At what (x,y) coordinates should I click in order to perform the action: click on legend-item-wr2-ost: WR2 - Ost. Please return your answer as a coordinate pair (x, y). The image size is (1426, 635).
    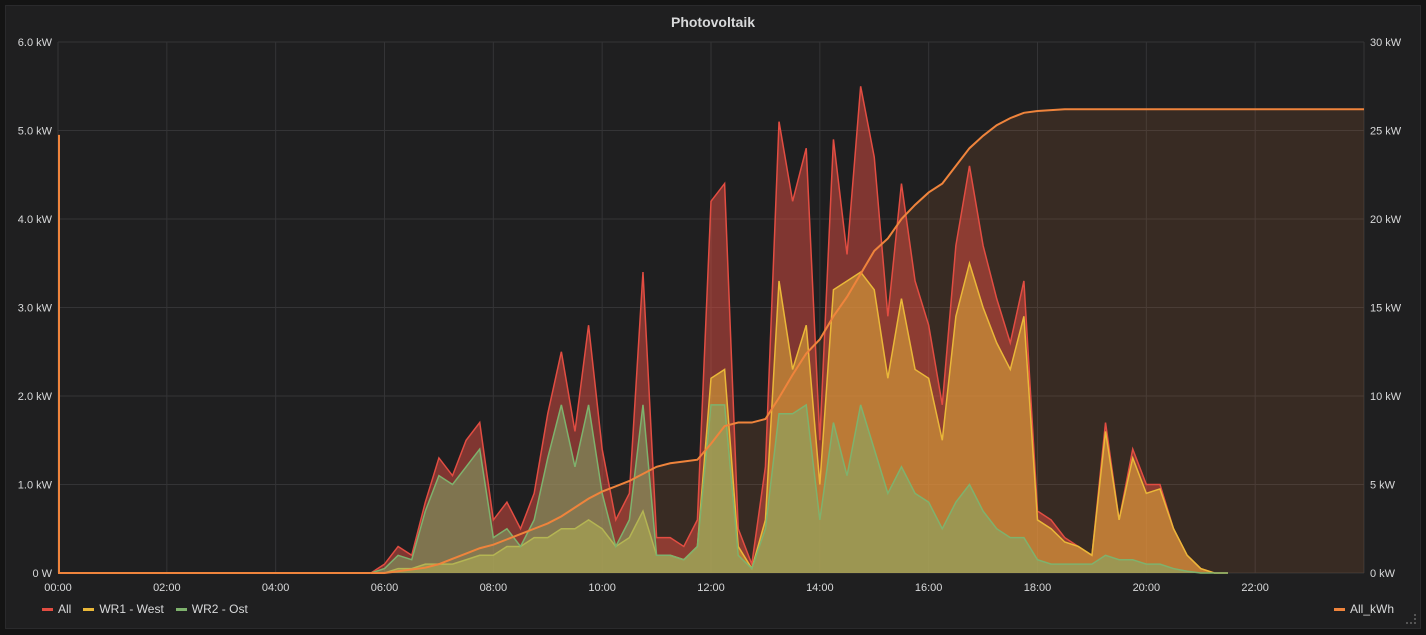
    Looking at the image, I should click on (211, 609).